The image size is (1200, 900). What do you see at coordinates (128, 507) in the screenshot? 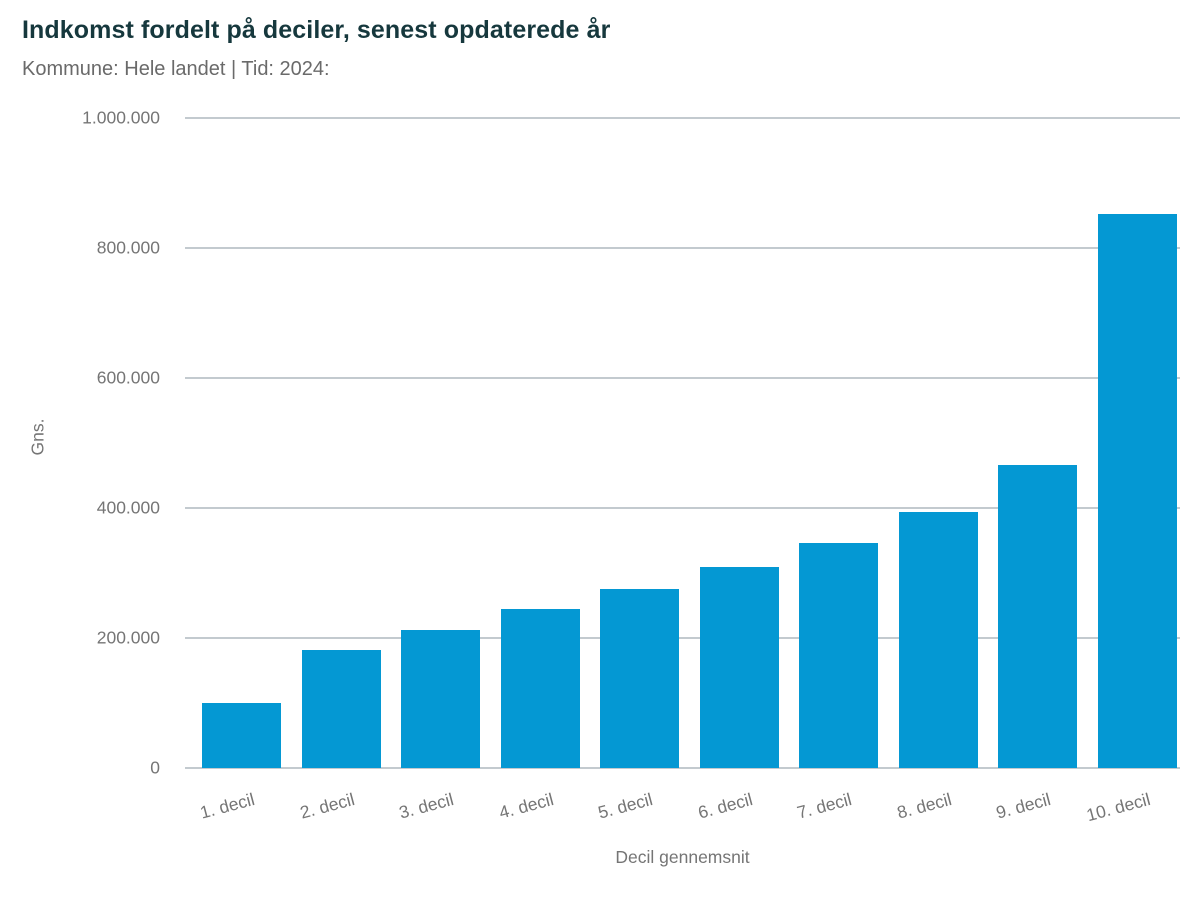
I see `y-tick-label: 400.000` at bounding box center [128, 507].